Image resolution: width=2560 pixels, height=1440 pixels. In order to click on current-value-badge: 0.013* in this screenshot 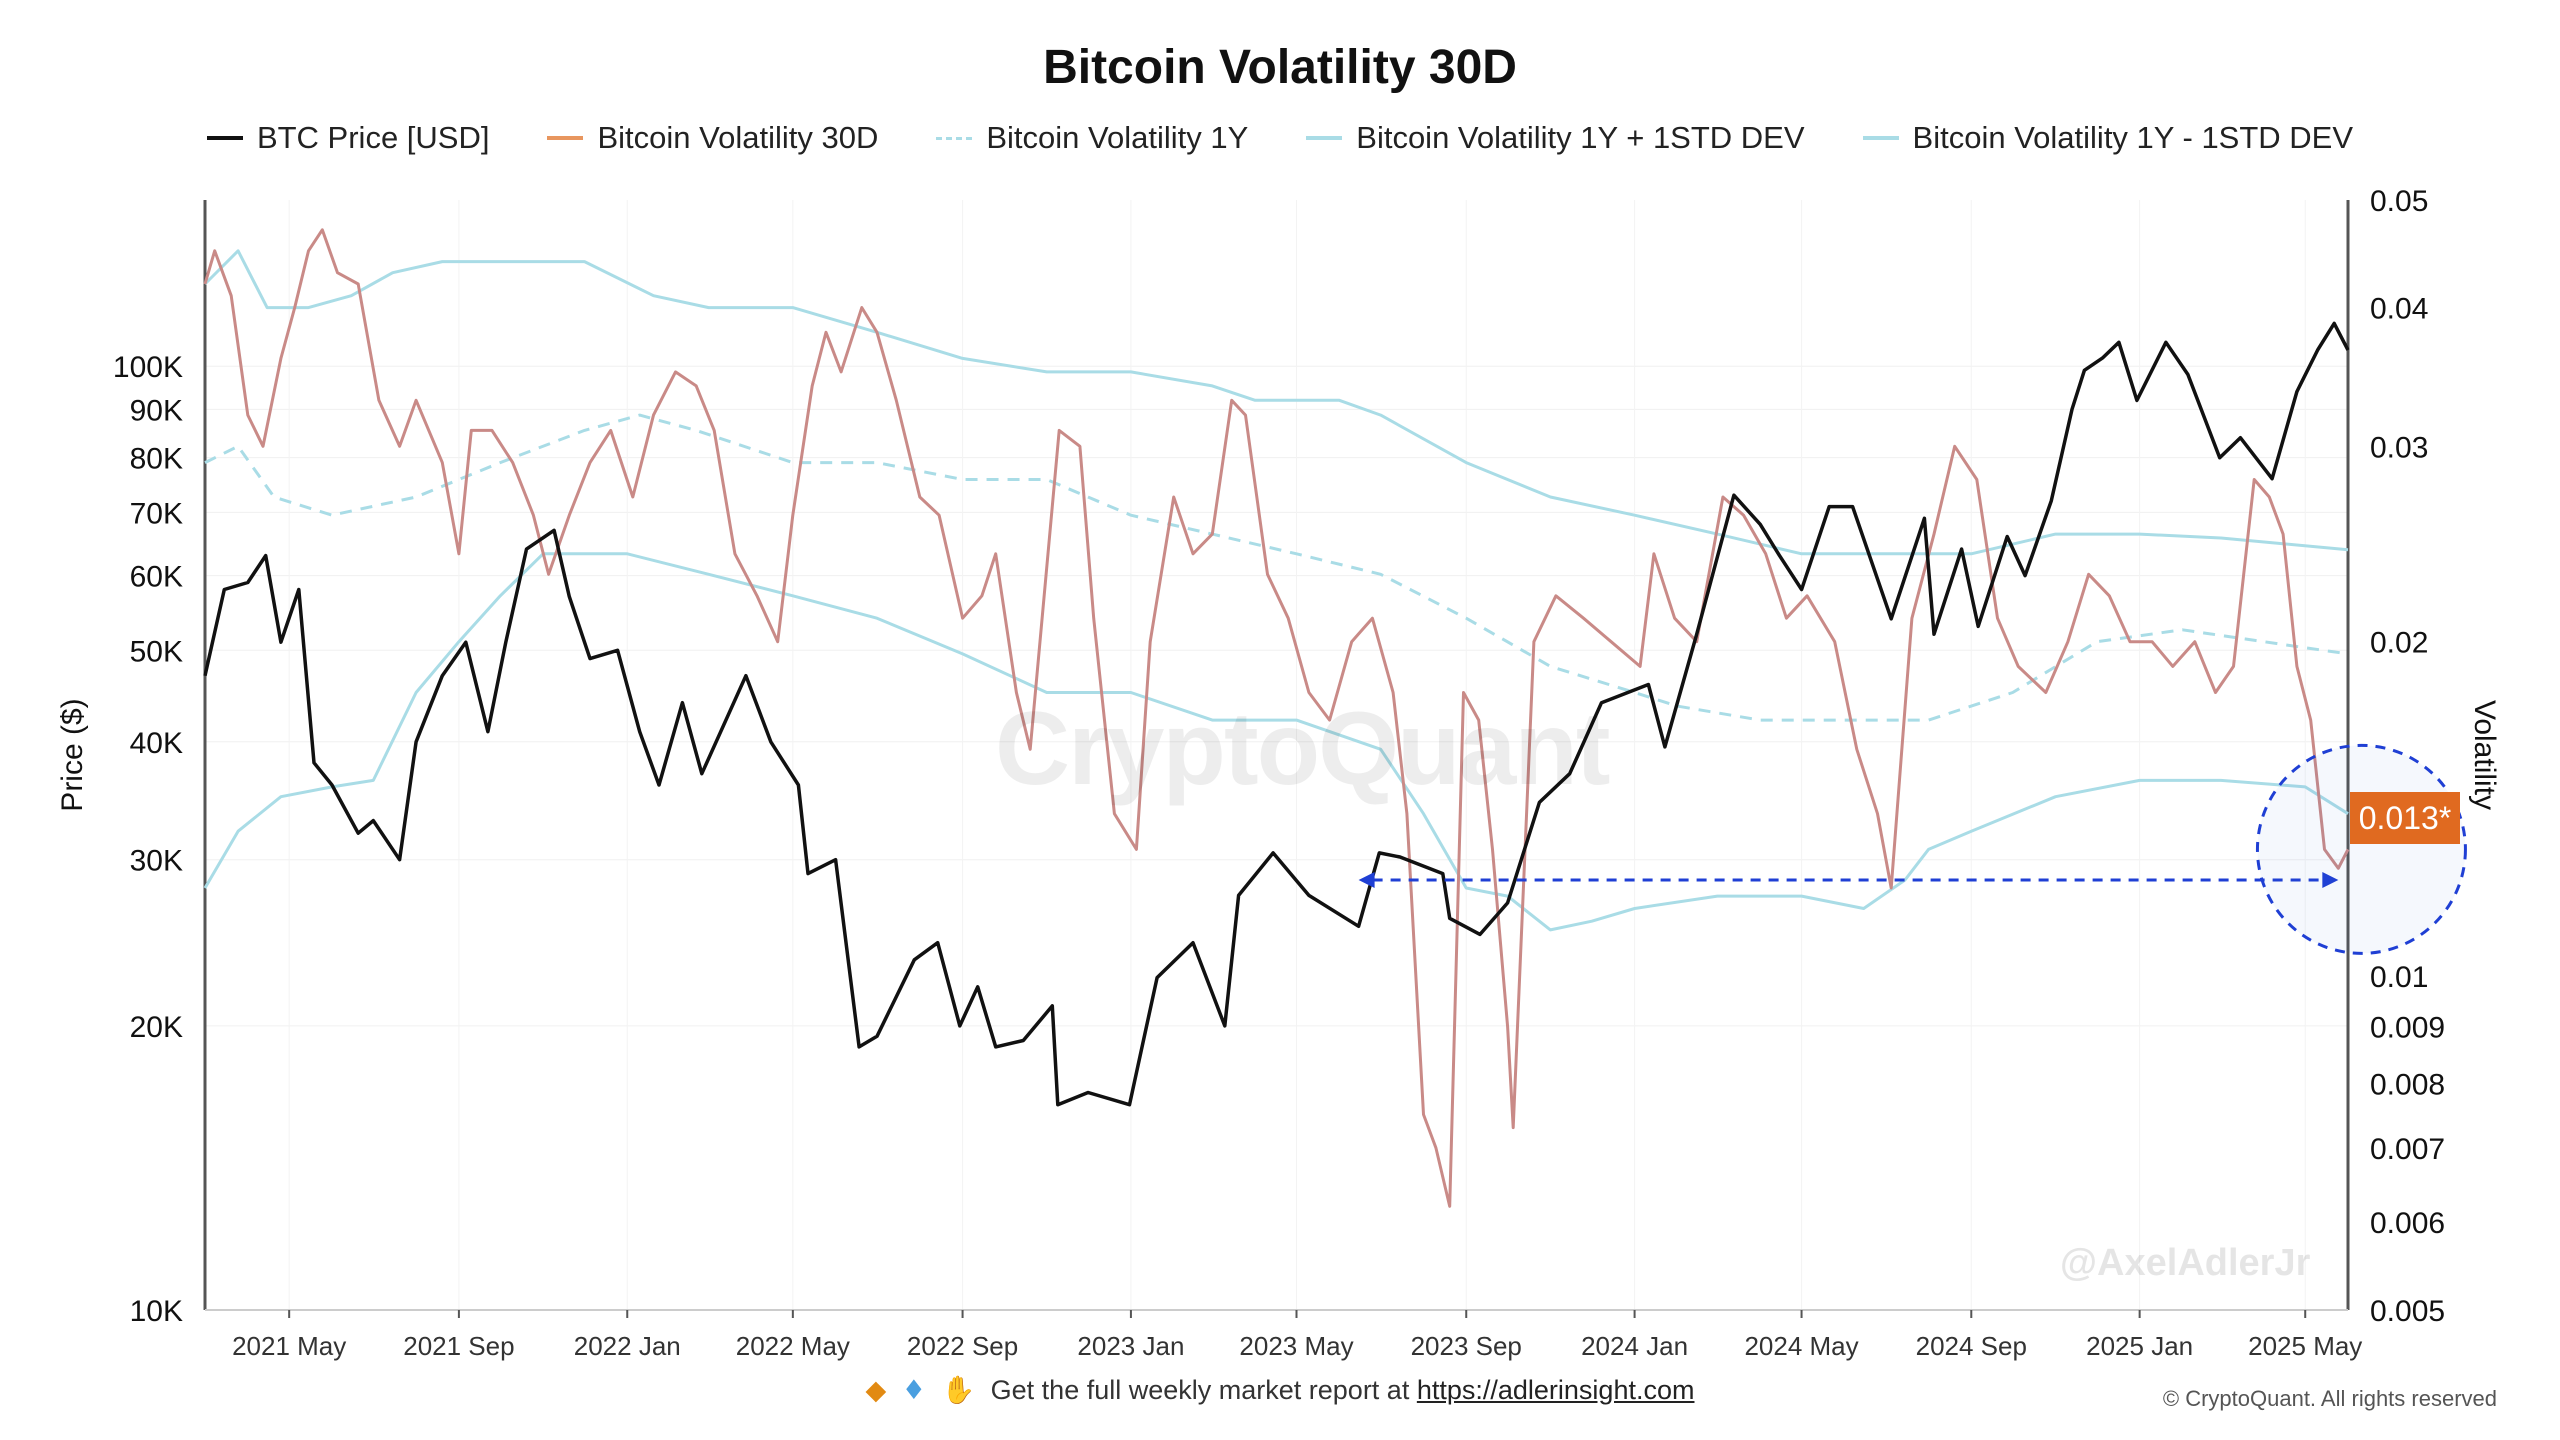, I will do `click(2405, 818)`.